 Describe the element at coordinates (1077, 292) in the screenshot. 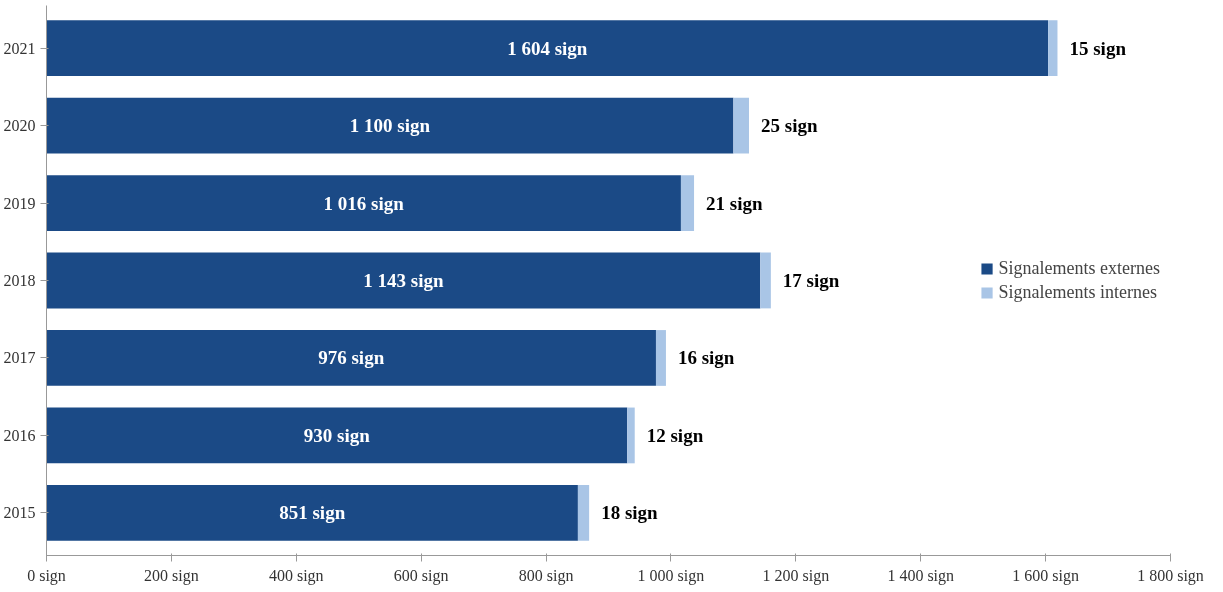

I see `legend-label: Signalements internes` at that location.